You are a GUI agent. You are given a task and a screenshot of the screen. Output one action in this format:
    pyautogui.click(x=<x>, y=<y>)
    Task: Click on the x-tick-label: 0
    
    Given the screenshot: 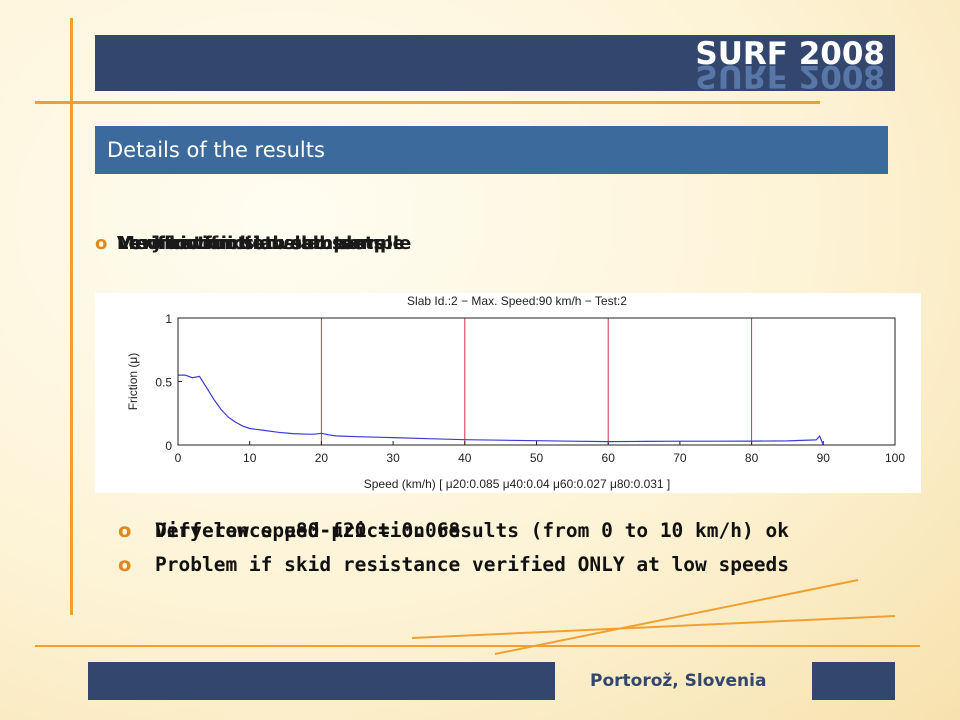 What is the action you would take?
    pyautogui.click(x=178, y=458)
    